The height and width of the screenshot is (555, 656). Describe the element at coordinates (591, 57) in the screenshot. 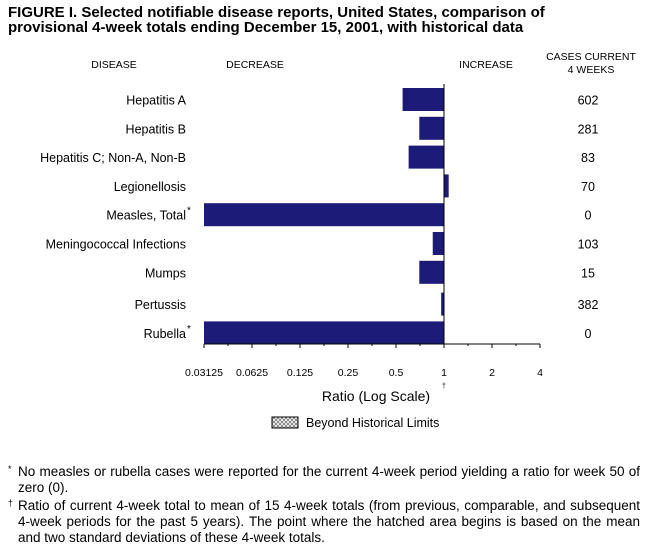

I see `header-cases-line-1: CASES CURRENT` at that location.